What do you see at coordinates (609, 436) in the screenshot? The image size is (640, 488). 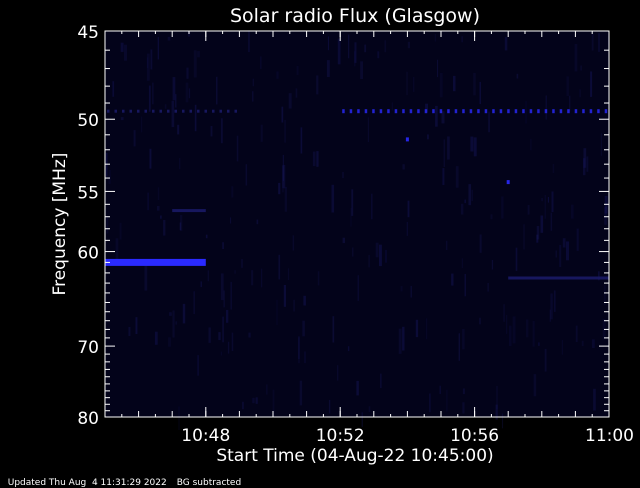 I see `x-tick-label: 11:00` at bounding box center [609, 436].